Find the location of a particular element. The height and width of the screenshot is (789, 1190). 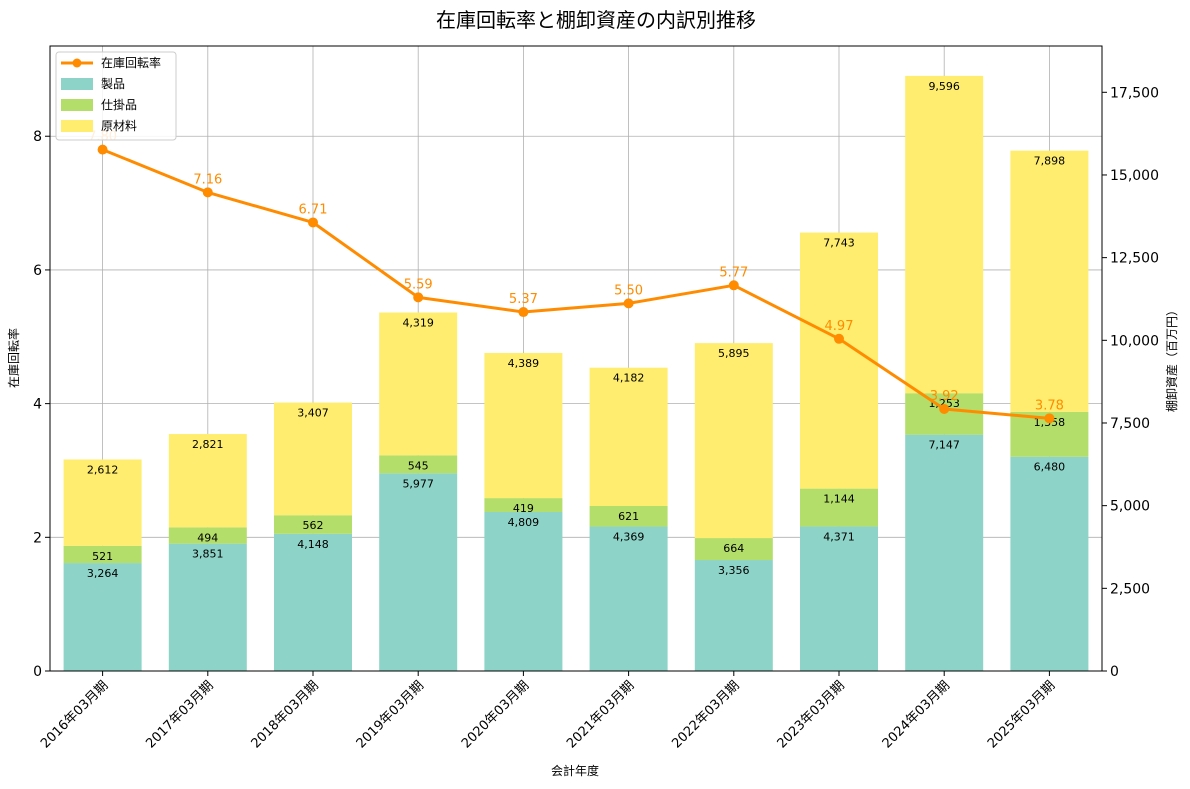

bar-segment-label: 419 is located at coordinates (523, 508).